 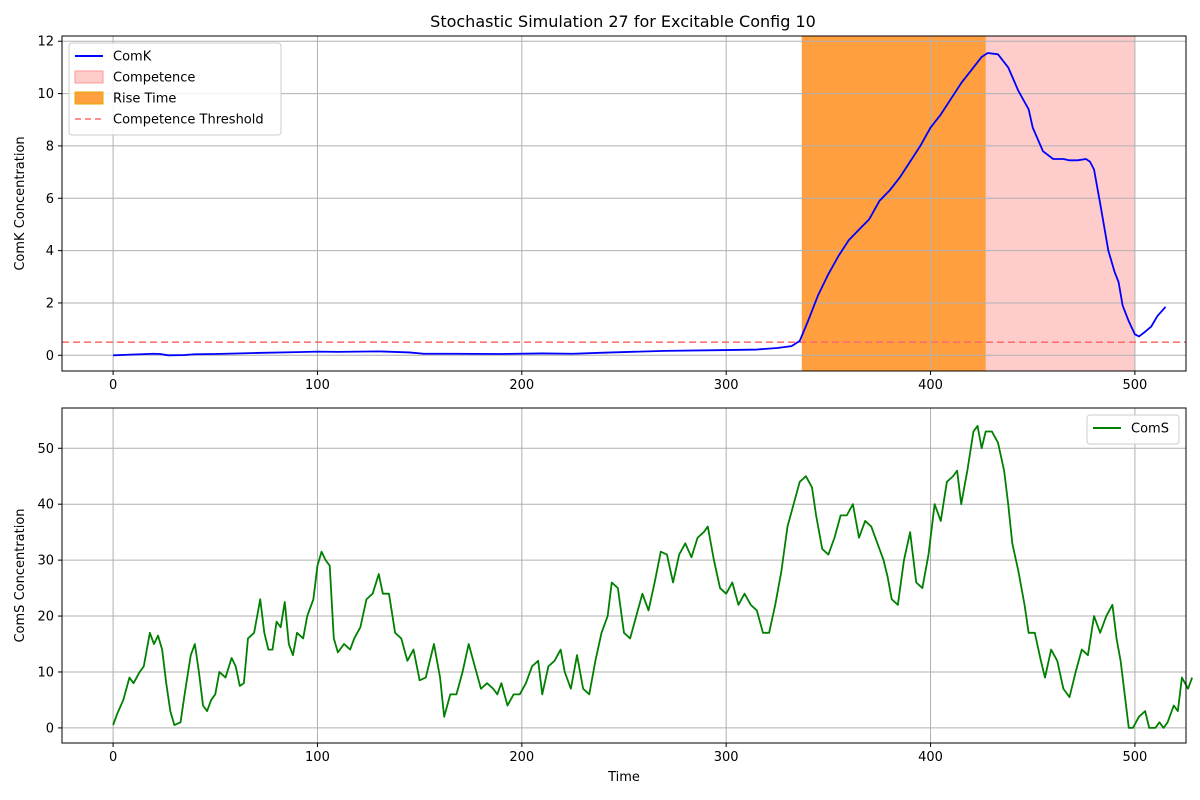 What do you see at coordinates (50, 356) in the screenshot?
I see `comk-y-tick-label: 0` at bounding box center [50, 356].